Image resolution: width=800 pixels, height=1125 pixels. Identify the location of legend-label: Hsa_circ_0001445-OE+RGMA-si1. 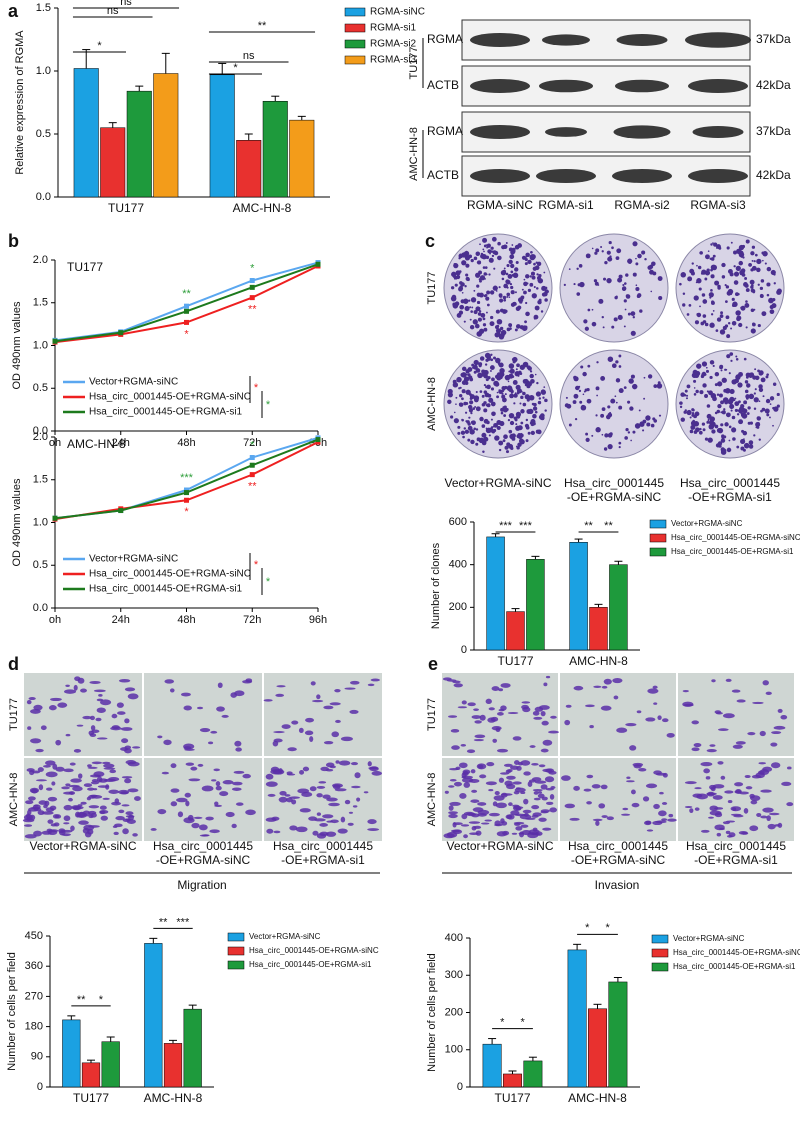
(732, 551).